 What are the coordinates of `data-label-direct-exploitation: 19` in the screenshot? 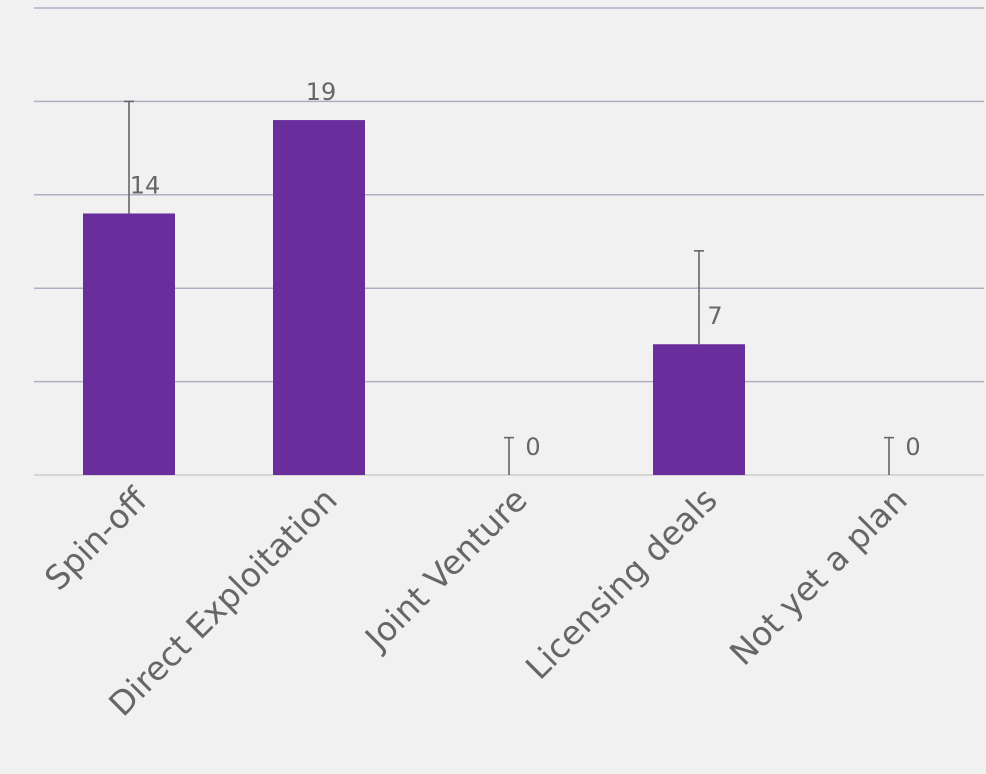 It's located at (321, 92).